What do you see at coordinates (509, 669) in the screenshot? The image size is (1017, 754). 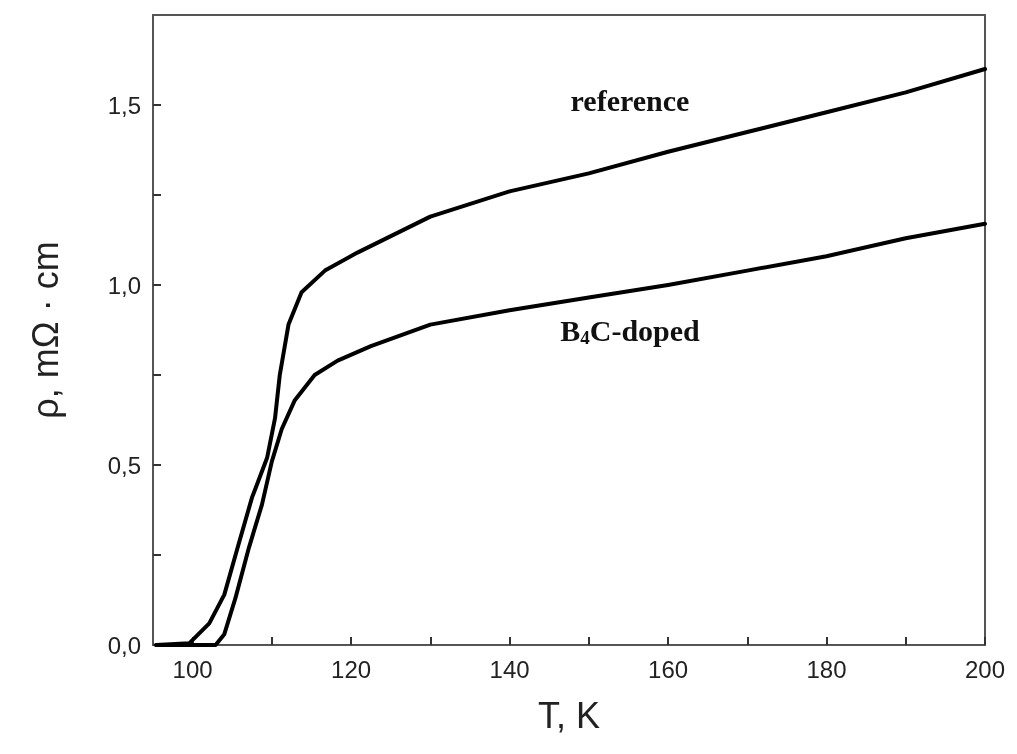 I see `x-tick-label: 140` at bounding box center [509, 669].